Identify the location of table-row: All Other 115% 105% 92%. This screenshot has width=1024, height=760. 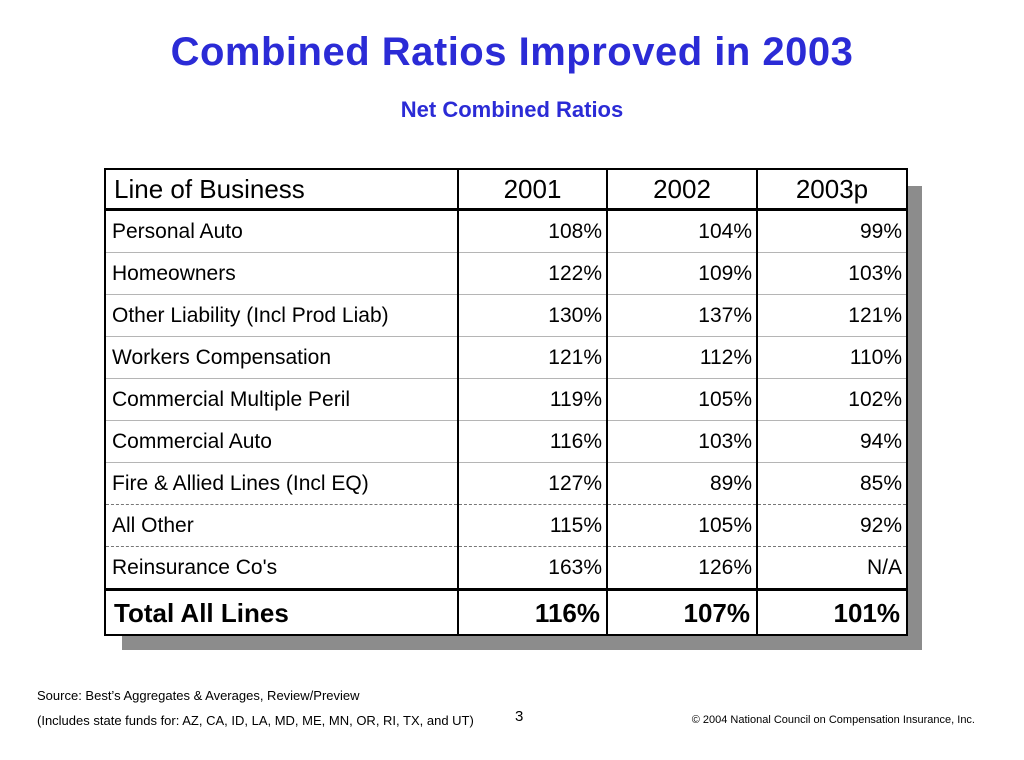
(506, 525).